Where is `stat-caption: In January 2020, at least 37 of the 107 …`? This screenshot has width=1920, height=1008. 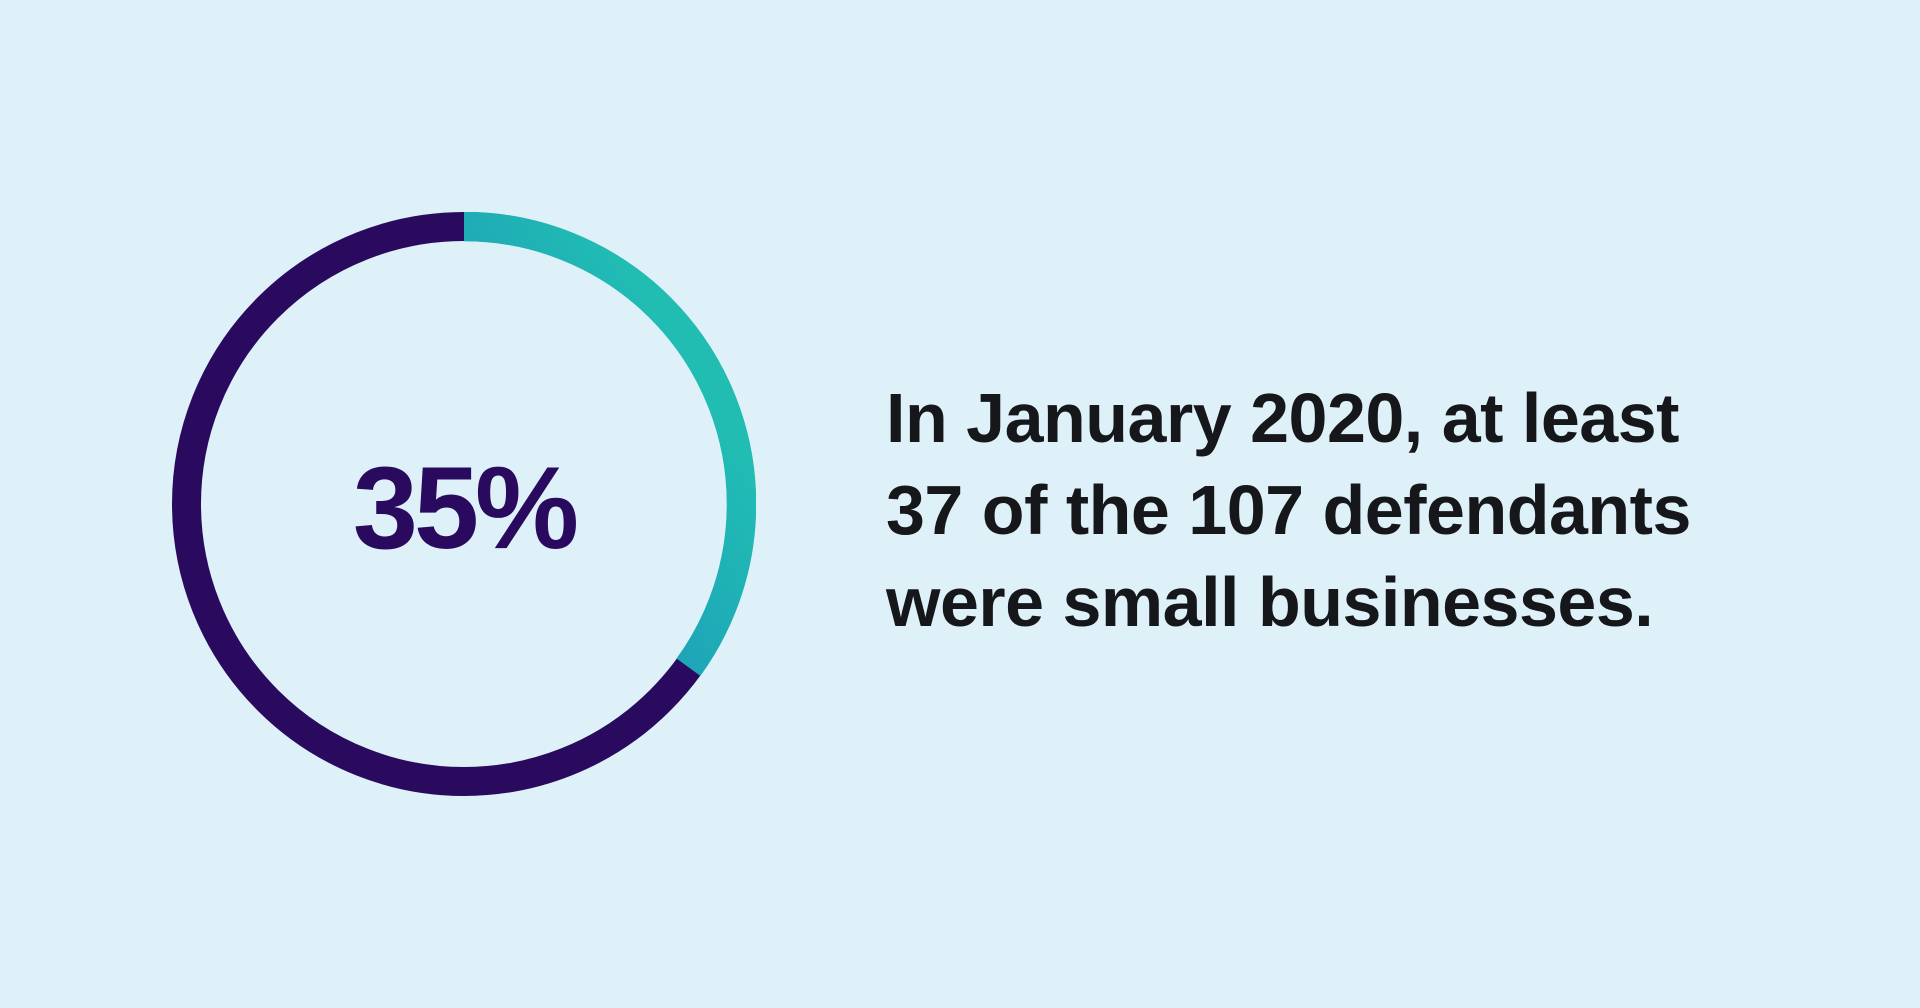
stat-caption: In January 2020, at least 37 of the 107 … is located at coordinates (1306, 510).